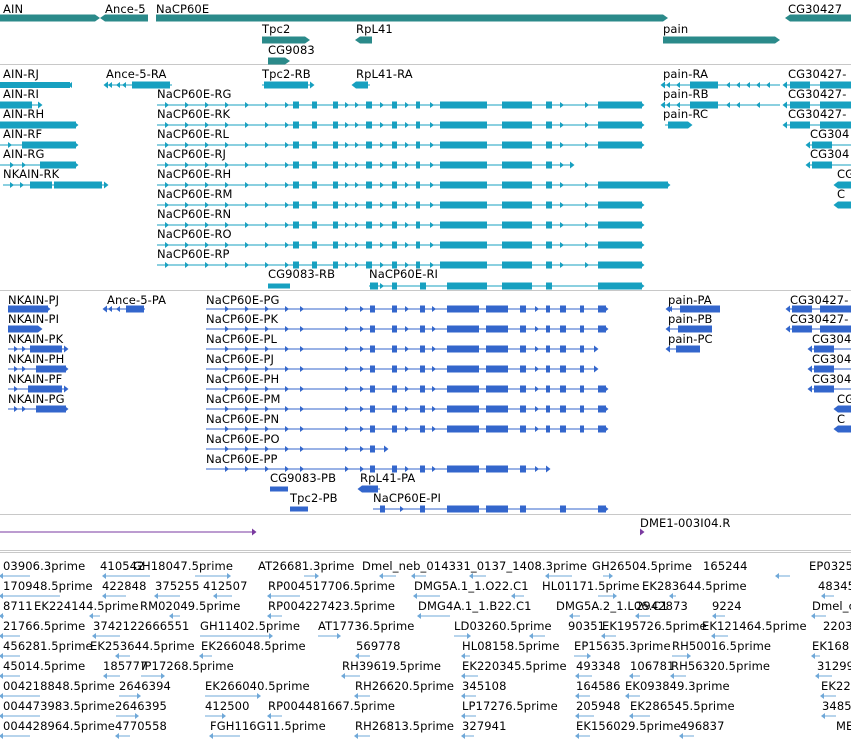 This screenshot has width=851, height=742. I want to click on est-feature-label: EK195726.5prime, so click(654, 626).